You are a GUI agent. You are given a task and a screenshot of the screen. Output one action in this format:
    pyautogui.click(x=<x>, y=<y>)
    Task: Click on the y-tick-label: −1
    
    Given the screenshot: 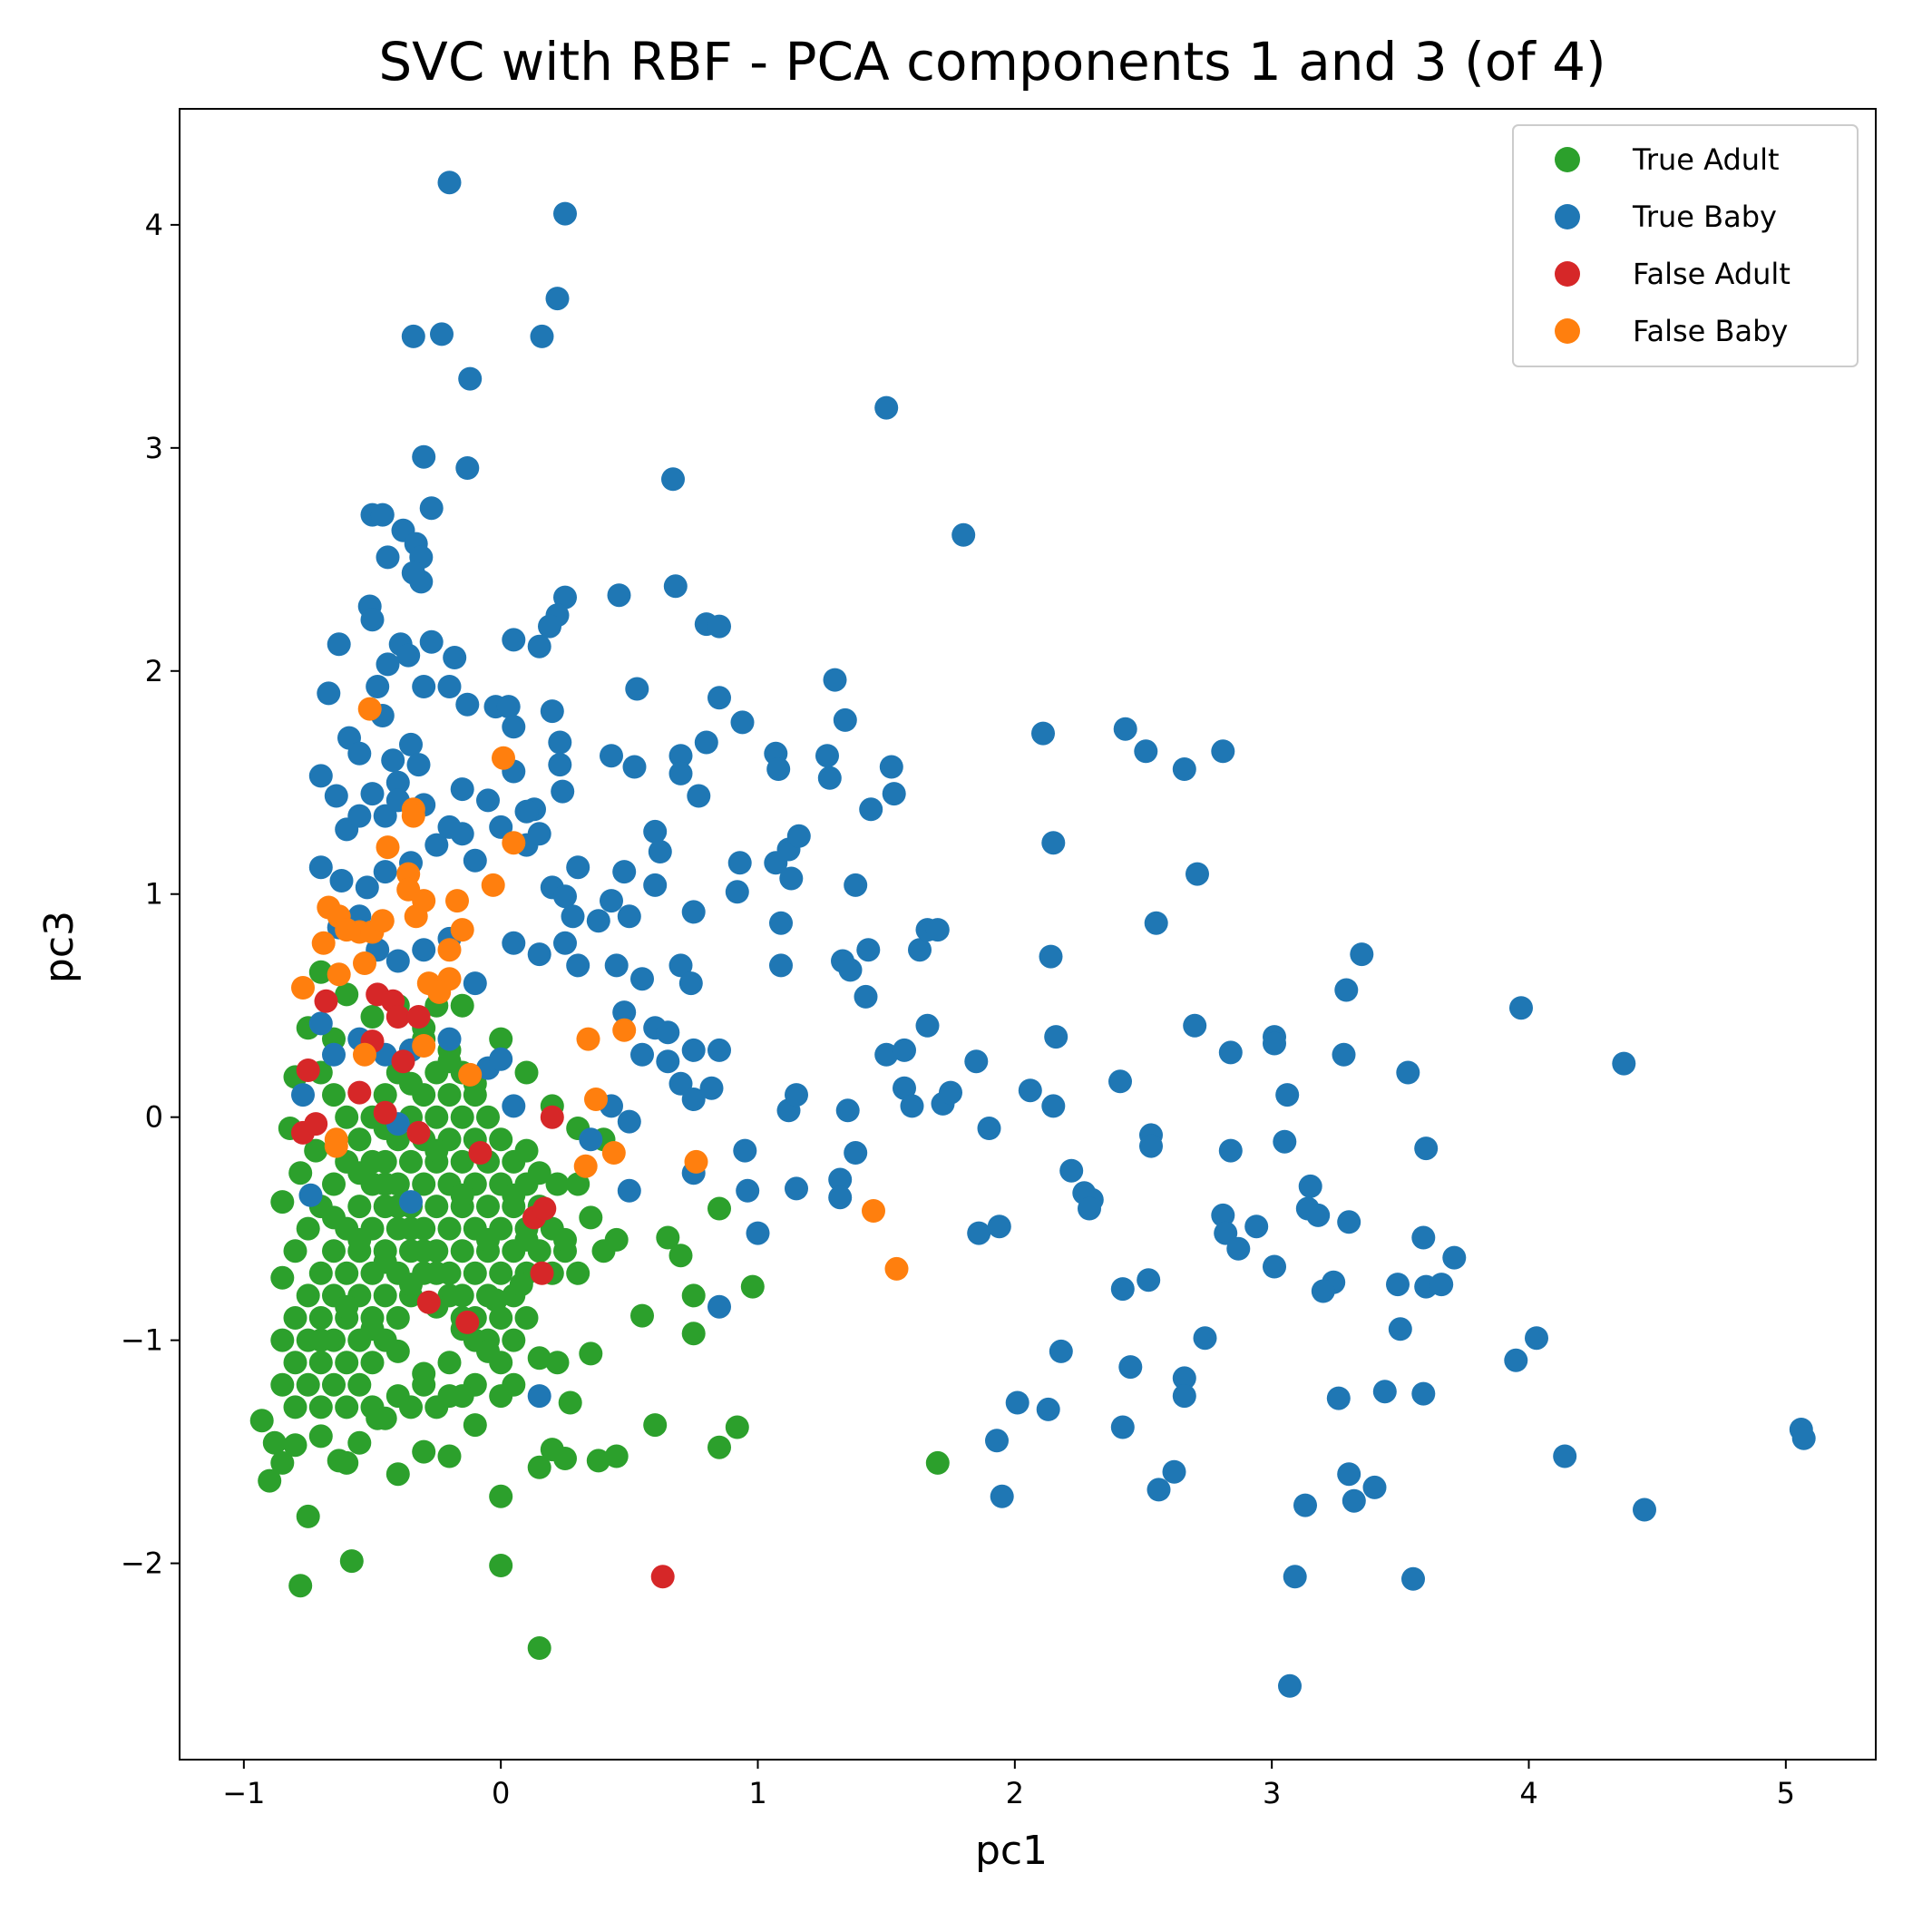 What is the action you would take?
    pyautogui.click(x=142, y=1340)
    